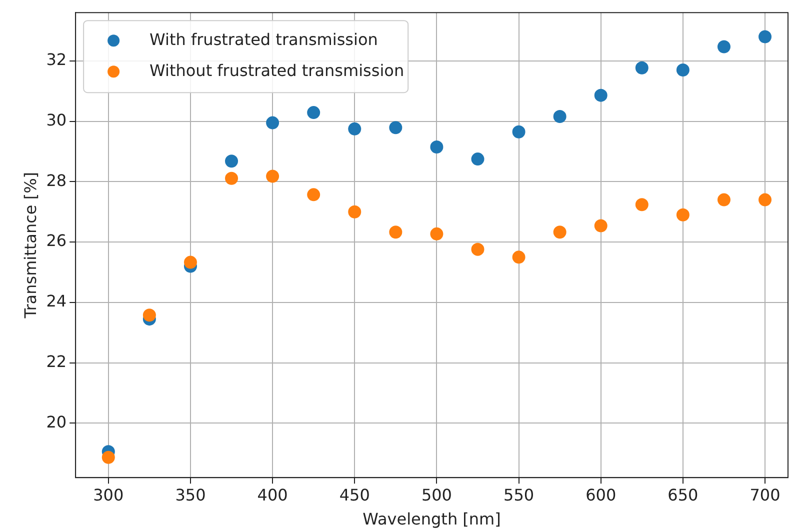 The height and width of the screenshot is (532, 795). What do you see at coordinates (108, 494) in the screenshot?
I see `x-tick-label: 300` at bounding box center [108, 494].